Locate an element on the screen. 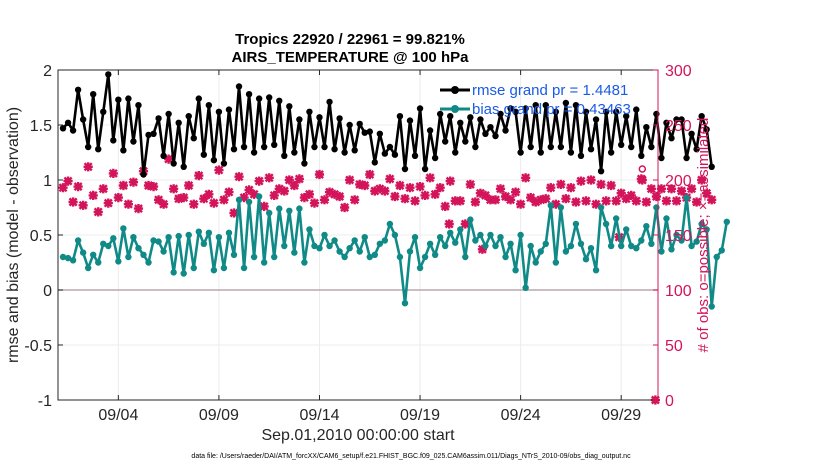 This screenshot has height=470, width=830. y-left-tick-label: -0.5 is located at coordinates (38, 346).